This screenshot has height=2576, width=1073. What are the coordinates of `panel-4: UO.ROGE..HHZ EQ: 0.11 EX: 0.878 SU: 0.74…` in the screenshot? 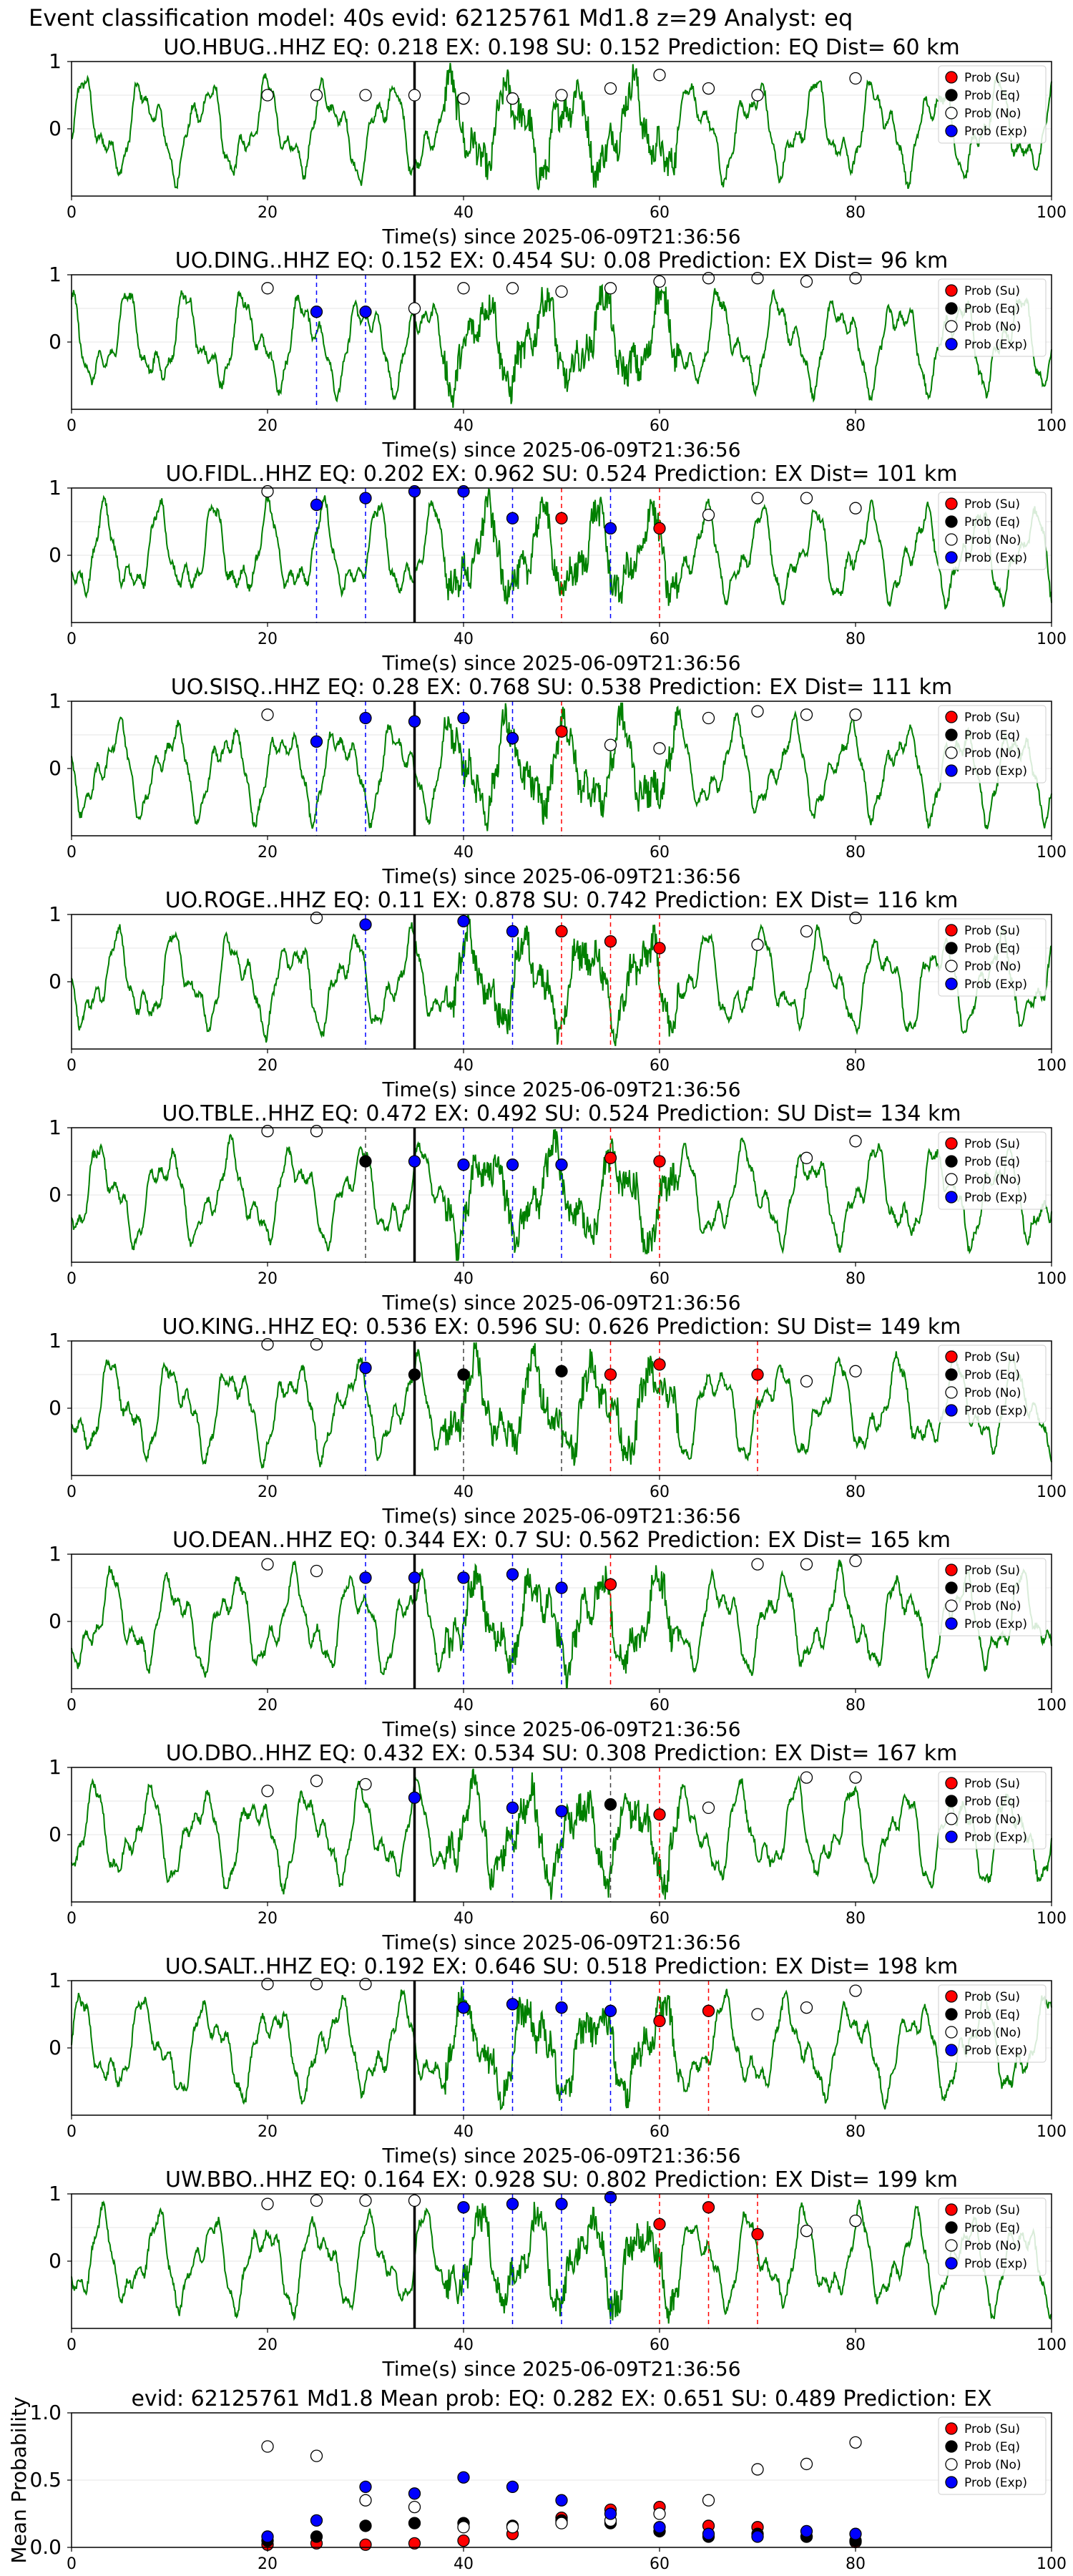 It's located at (558, 994).